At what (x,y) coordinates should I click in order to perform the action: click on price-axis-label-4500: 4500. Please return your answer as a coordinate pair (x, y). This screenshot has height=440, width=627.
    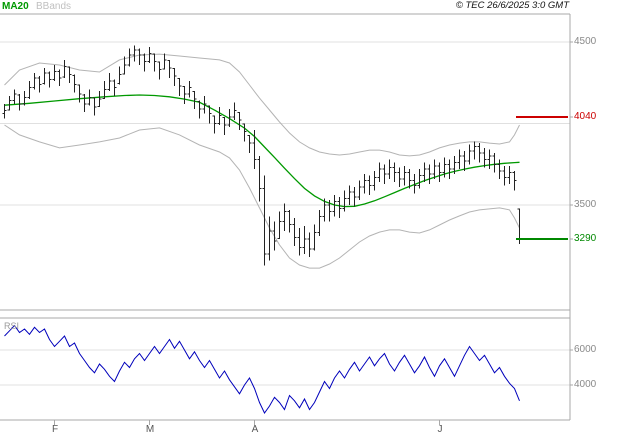
    Looking at the image, I should click on (585, 41).